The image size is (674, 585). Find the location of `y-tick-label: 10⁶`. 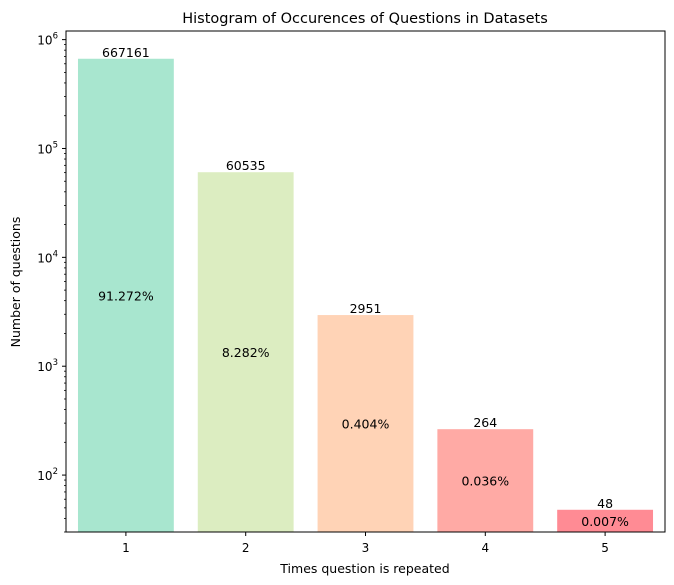

y-tick-label: 10⁶ is located at coordinates (47, 40).